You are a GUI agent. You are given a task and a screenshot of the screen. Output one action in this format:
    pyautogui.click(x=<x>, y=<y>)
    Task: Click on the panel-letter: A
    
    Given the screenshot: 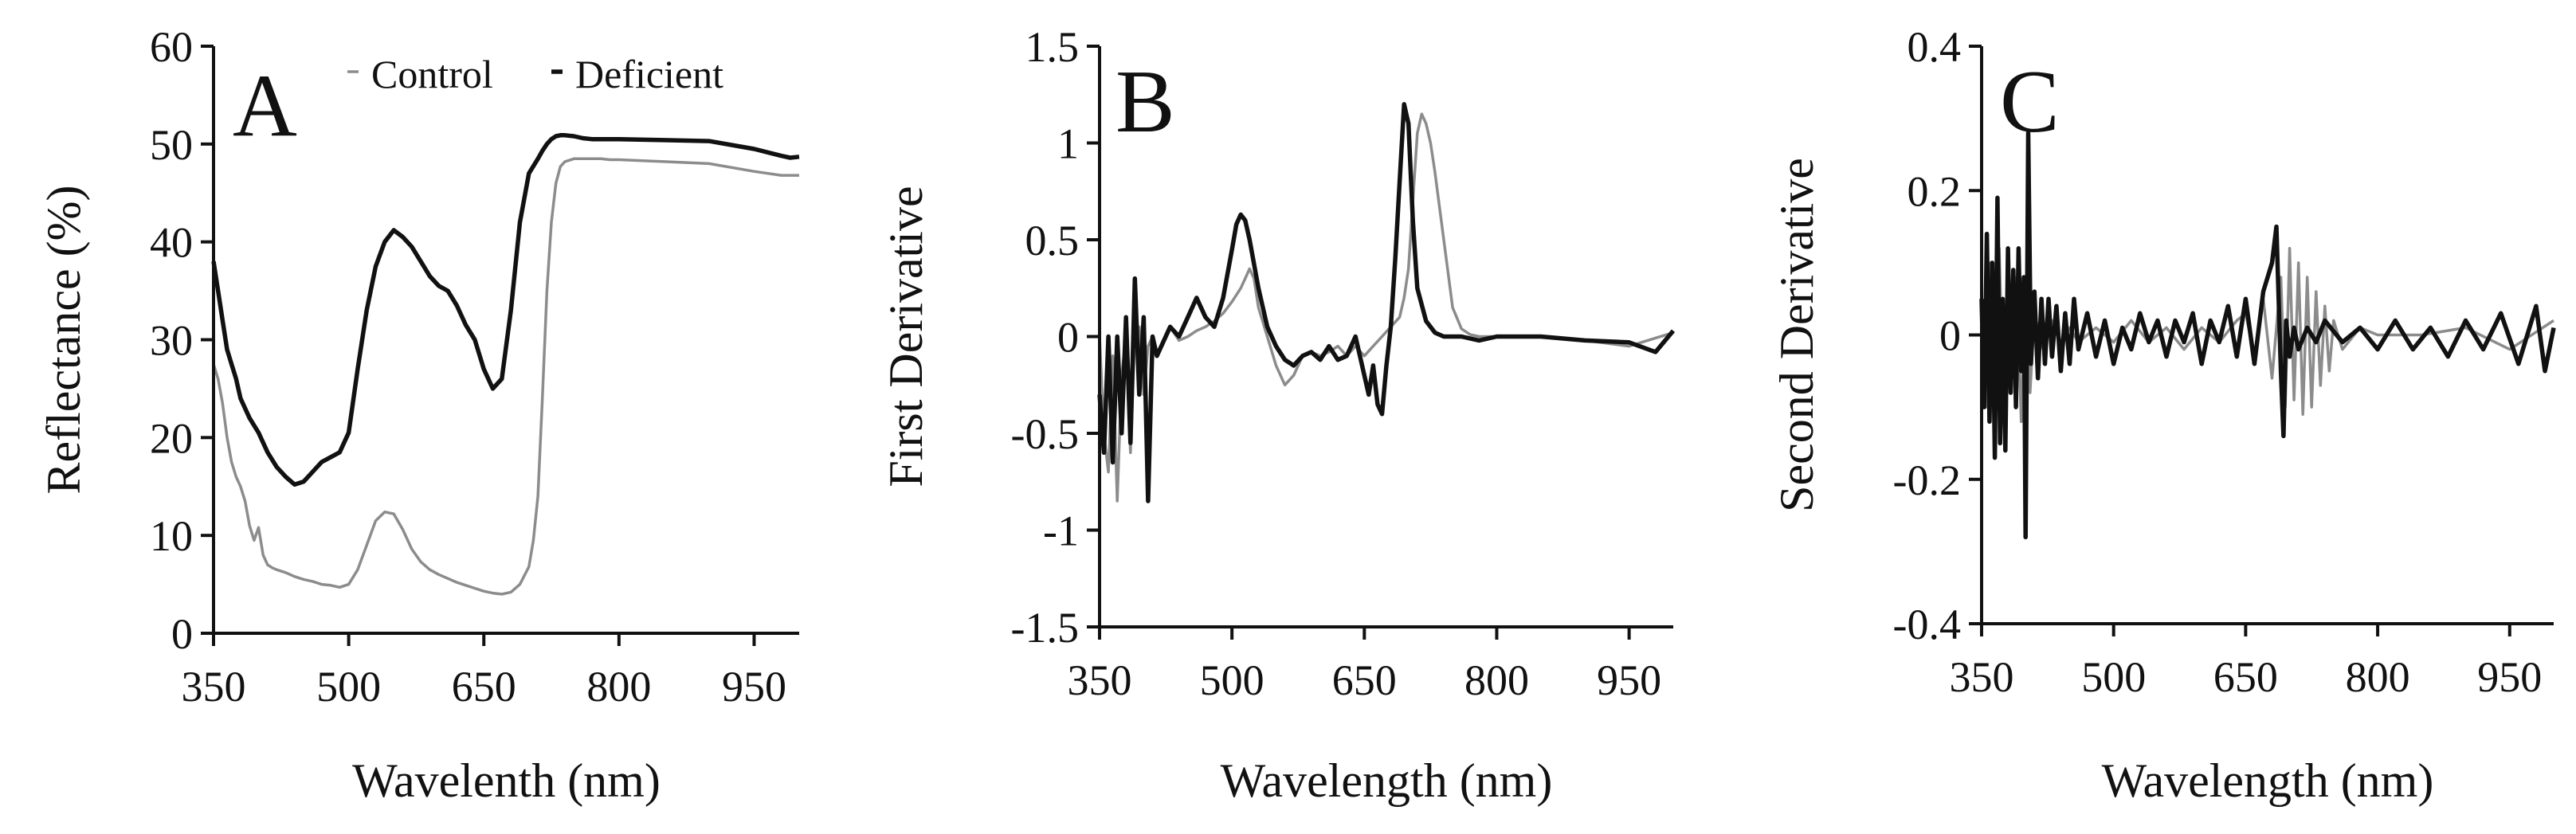 What is the action you would take?
    pyautogui.click(x=265, y=106)
    